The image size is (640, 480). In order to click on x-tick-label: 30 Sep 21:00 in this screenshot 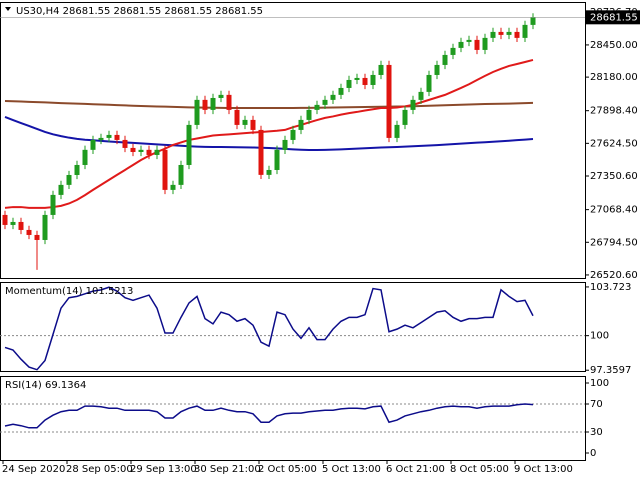, I will do `click(227, 469)`.